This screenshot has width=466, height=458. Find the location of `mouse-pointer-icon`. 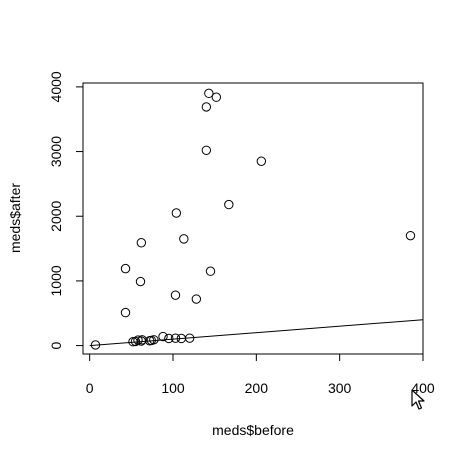

mouse-pointer-icon is located at coordinates (418, 399).